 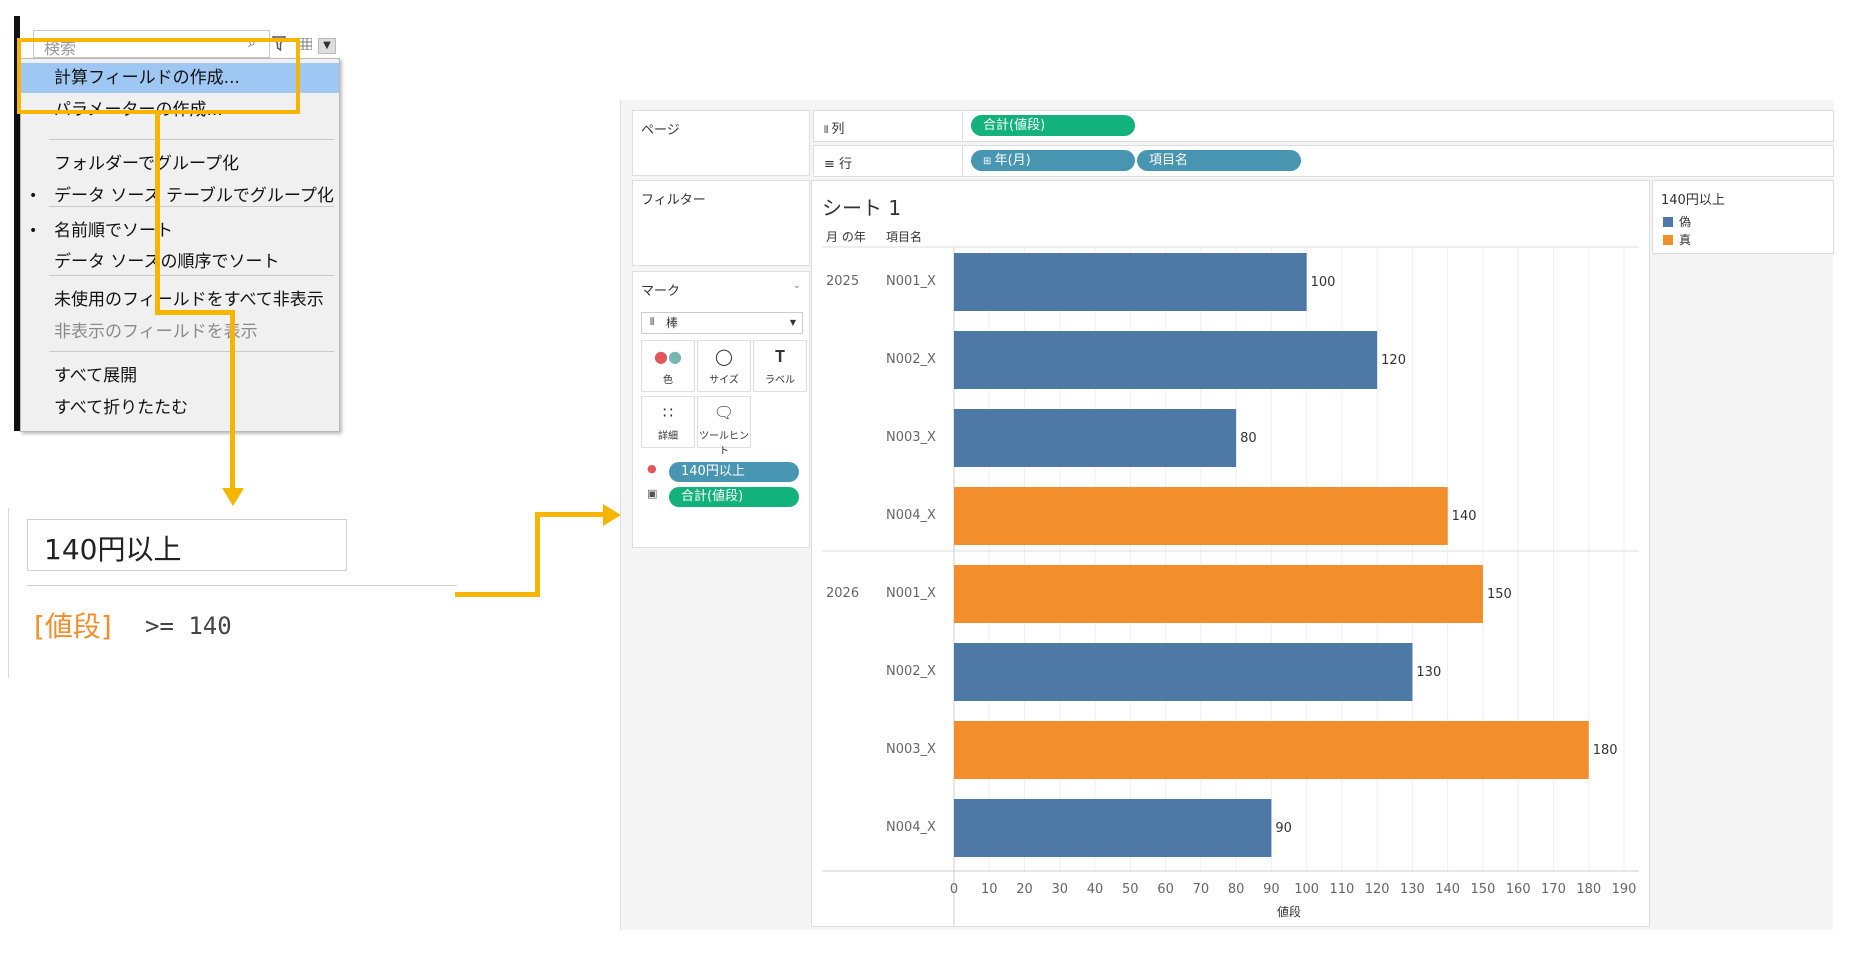 I want to click on bar-value-label: 180, so click(x=1605, y=750).